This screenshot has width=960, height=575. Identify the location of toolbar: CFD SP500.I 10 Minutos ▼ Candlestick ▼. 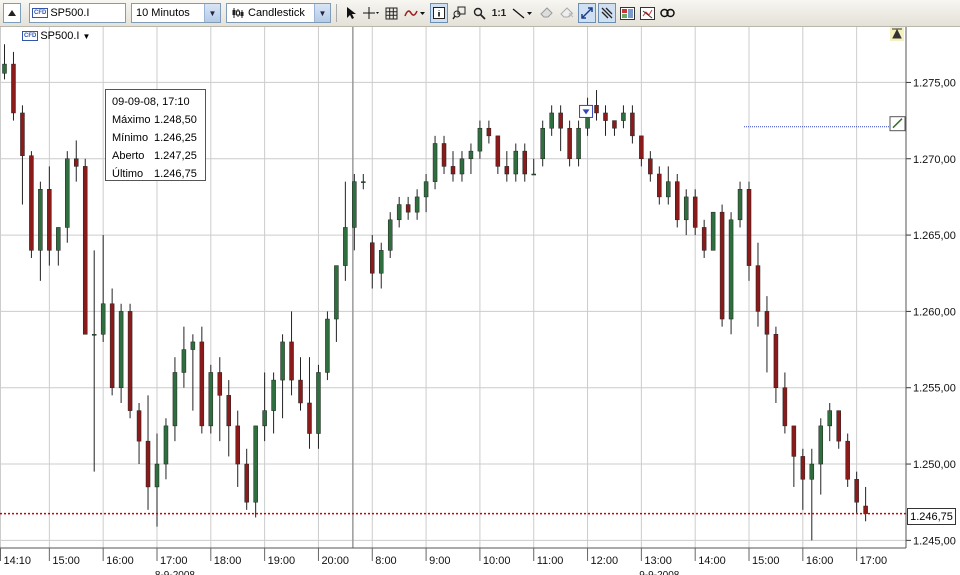
(480, 13).